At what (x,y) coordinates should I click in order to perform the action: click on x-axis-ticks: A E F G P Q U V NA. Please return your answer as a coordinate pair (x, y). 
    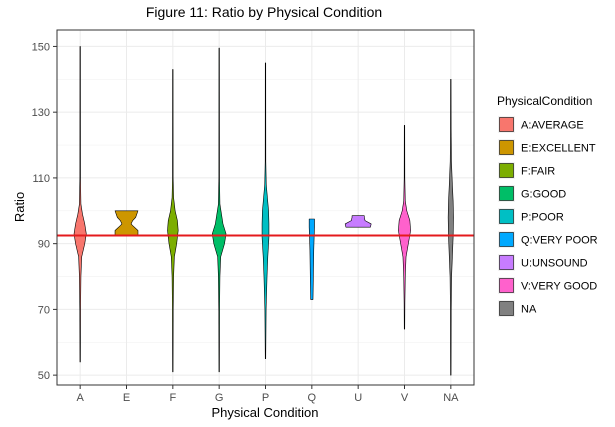
    Looking at the image, I should click on (267, 394).